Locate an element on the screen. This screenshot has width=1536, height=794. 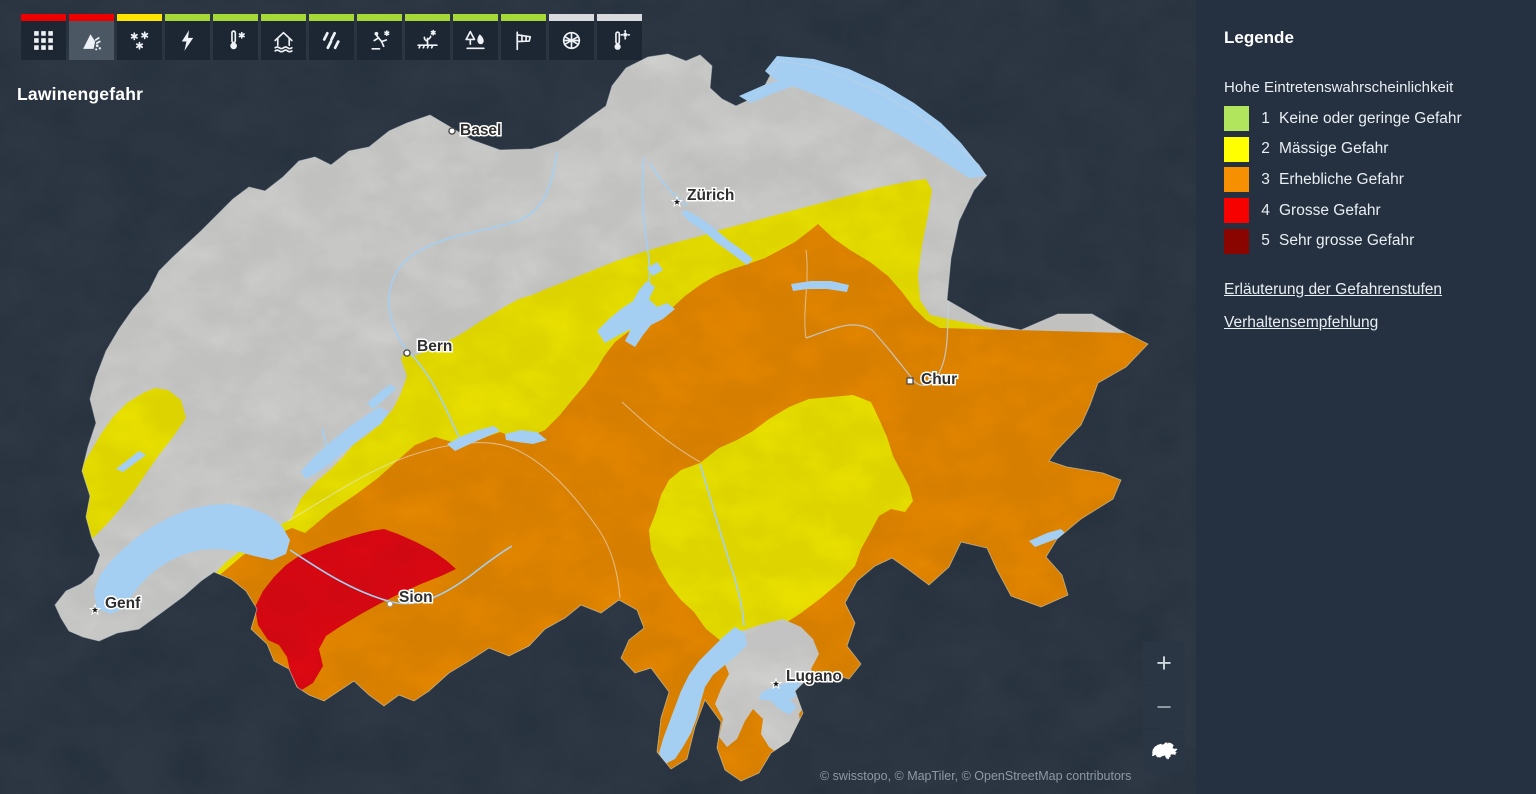
city-label: Lugano is located at coordinates (814, 676).